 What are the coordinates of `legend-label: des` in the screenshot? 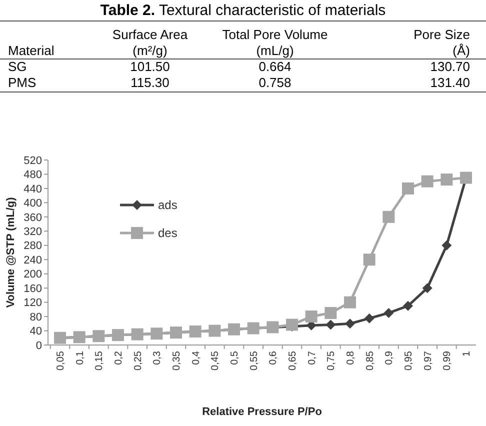 It's located at (168, 233).